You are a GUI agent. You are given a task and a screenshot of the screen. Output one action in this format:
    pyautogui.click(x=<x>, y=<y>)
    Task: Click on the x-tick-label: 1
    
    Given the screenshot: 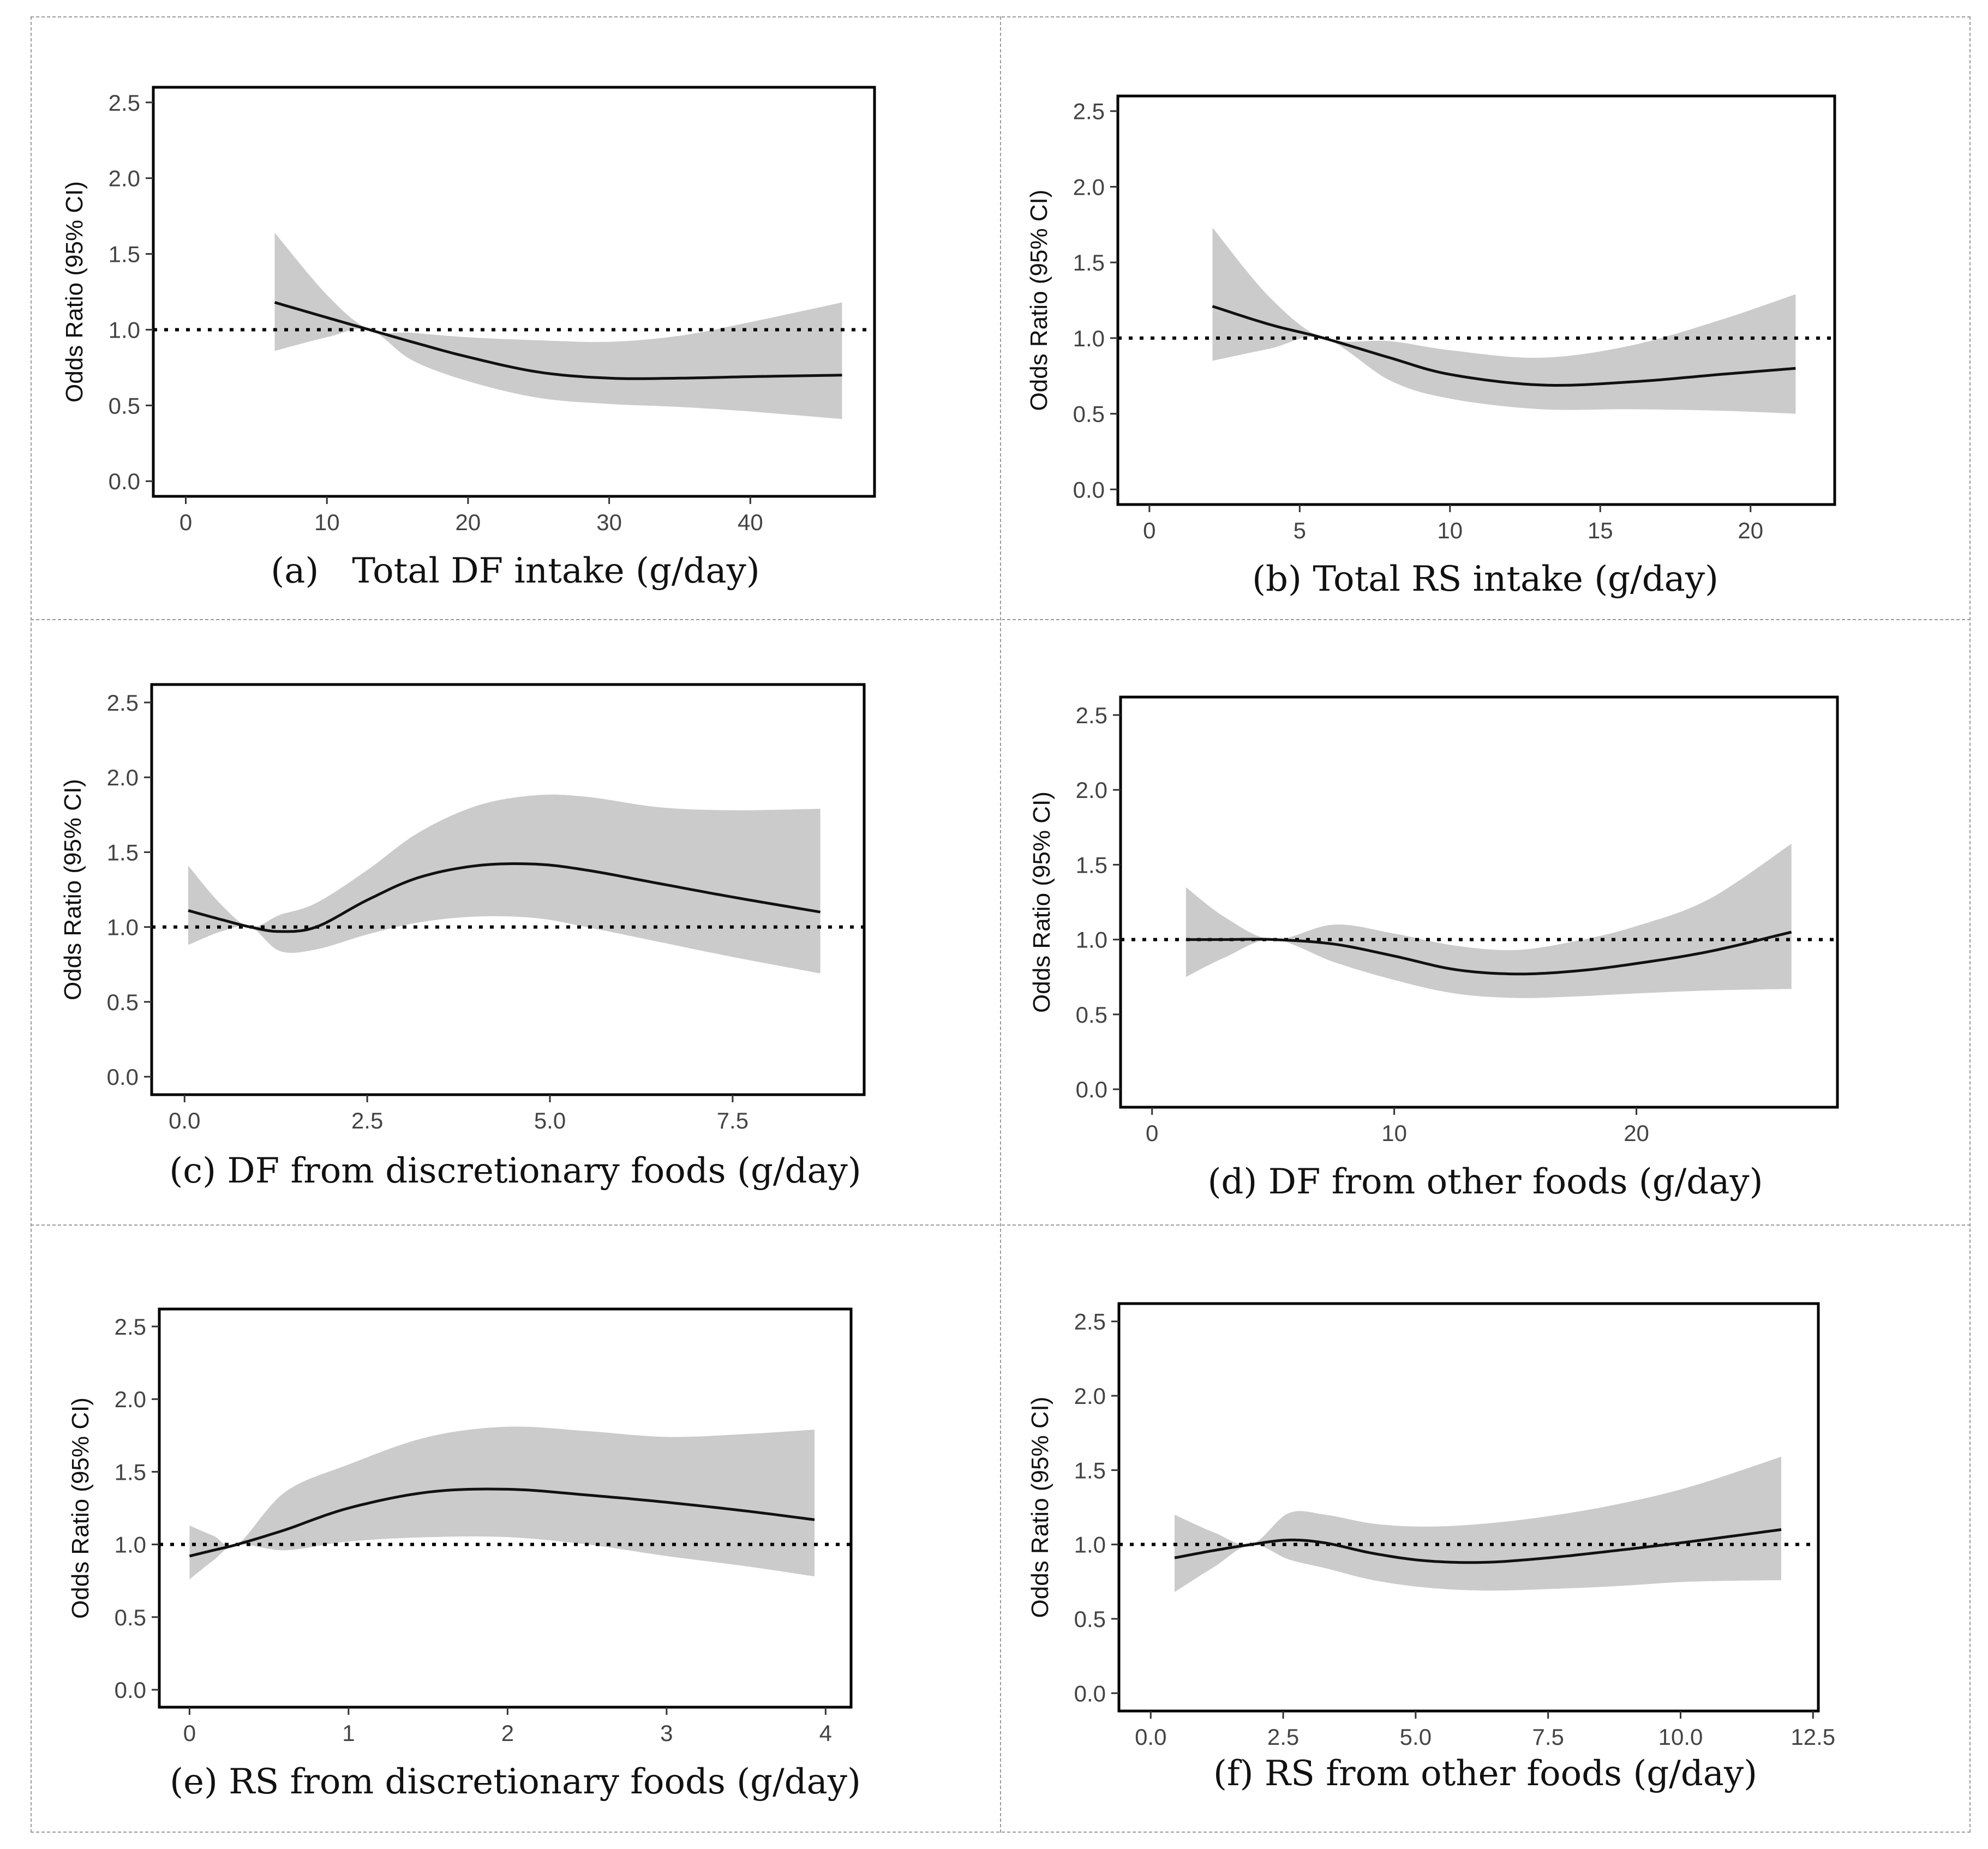 What is the action you would take?
    pyautogui.click(x=348, y=1733)
    